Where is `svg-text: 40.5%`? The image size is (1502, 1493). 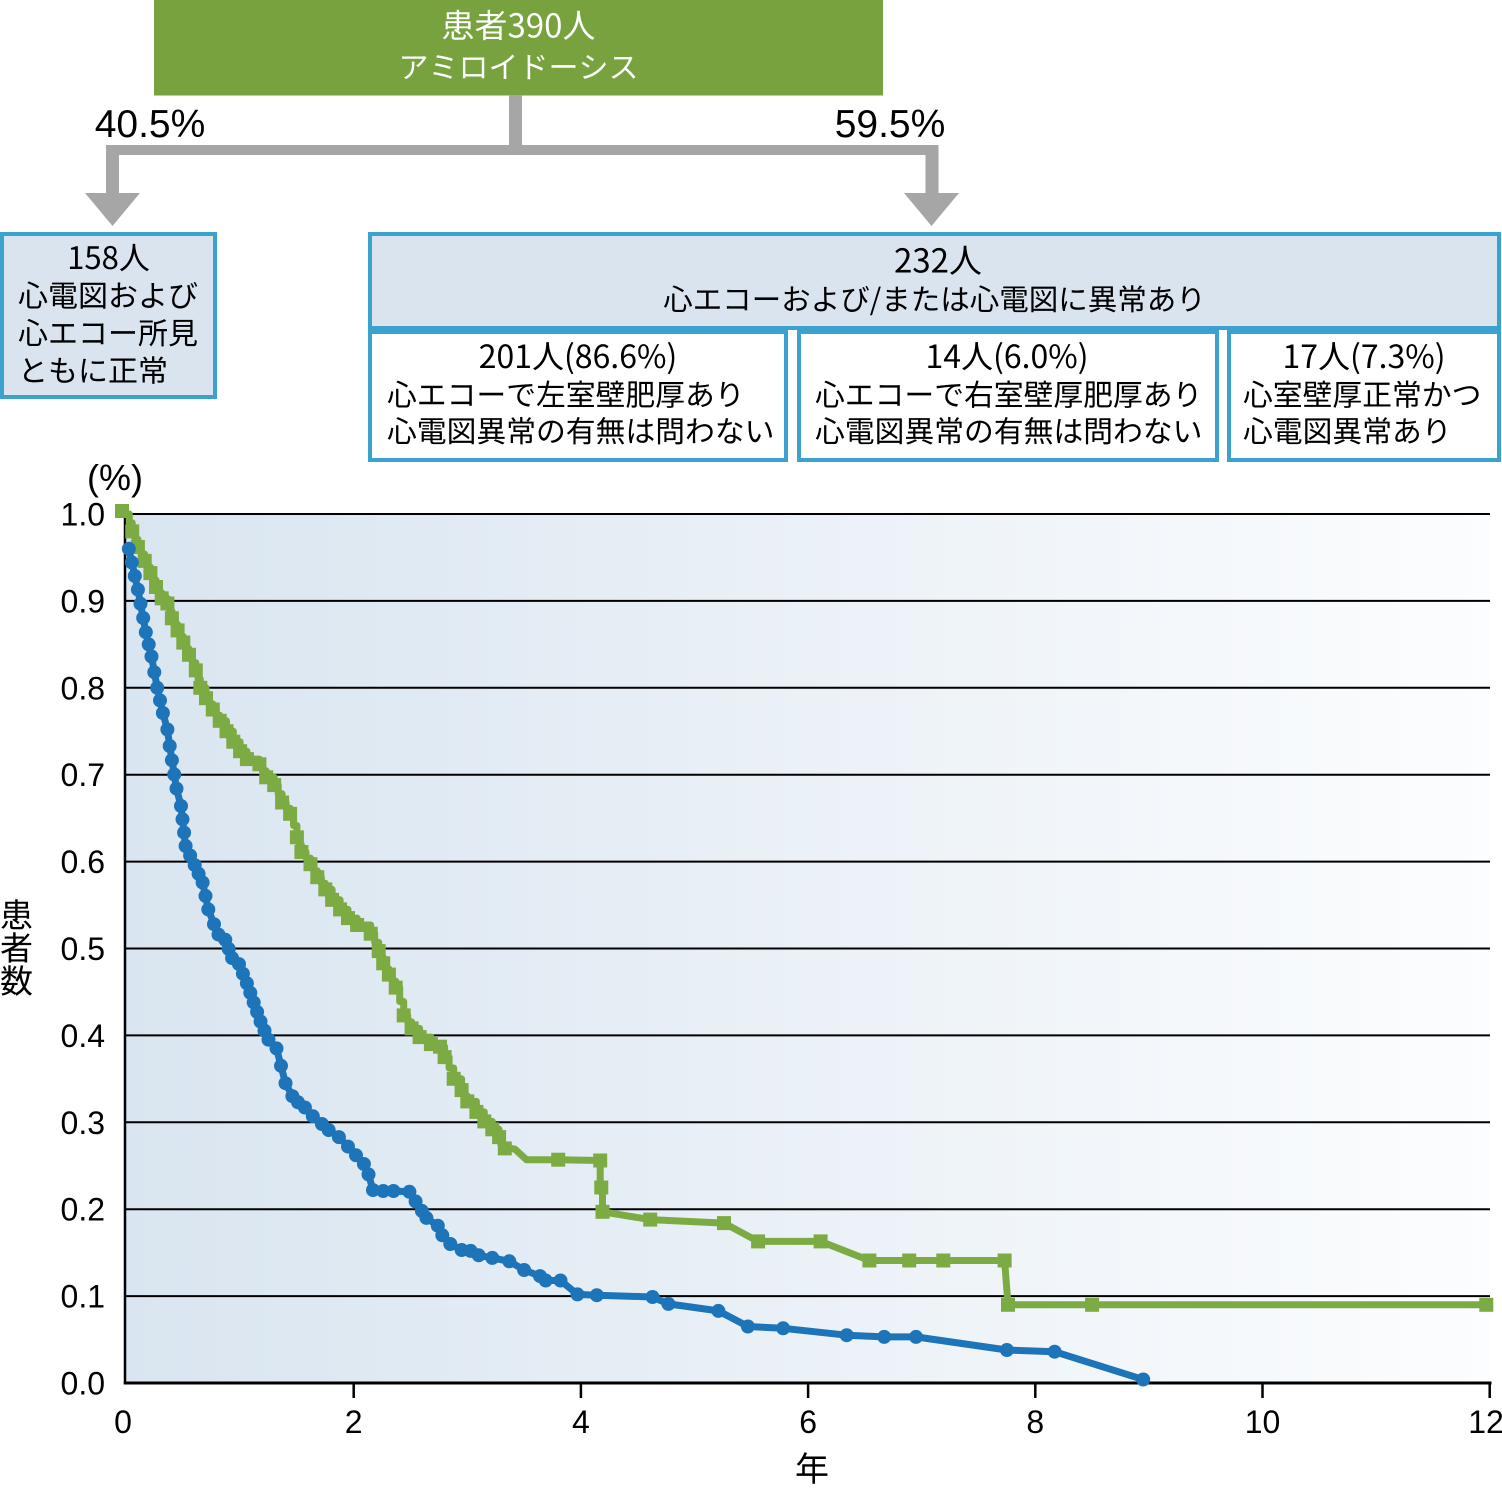 svg-text: 40.5% is located at coordinates (150, 124).